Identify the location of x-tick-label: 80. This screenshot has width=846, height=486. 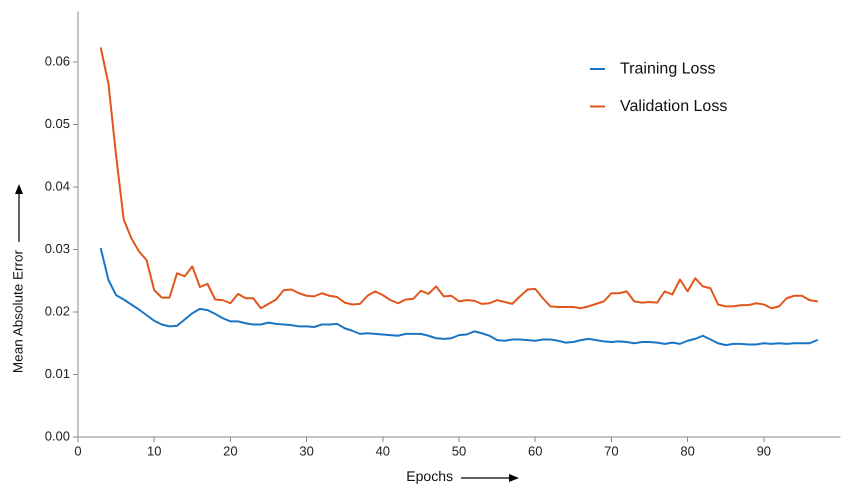
(687, 450).